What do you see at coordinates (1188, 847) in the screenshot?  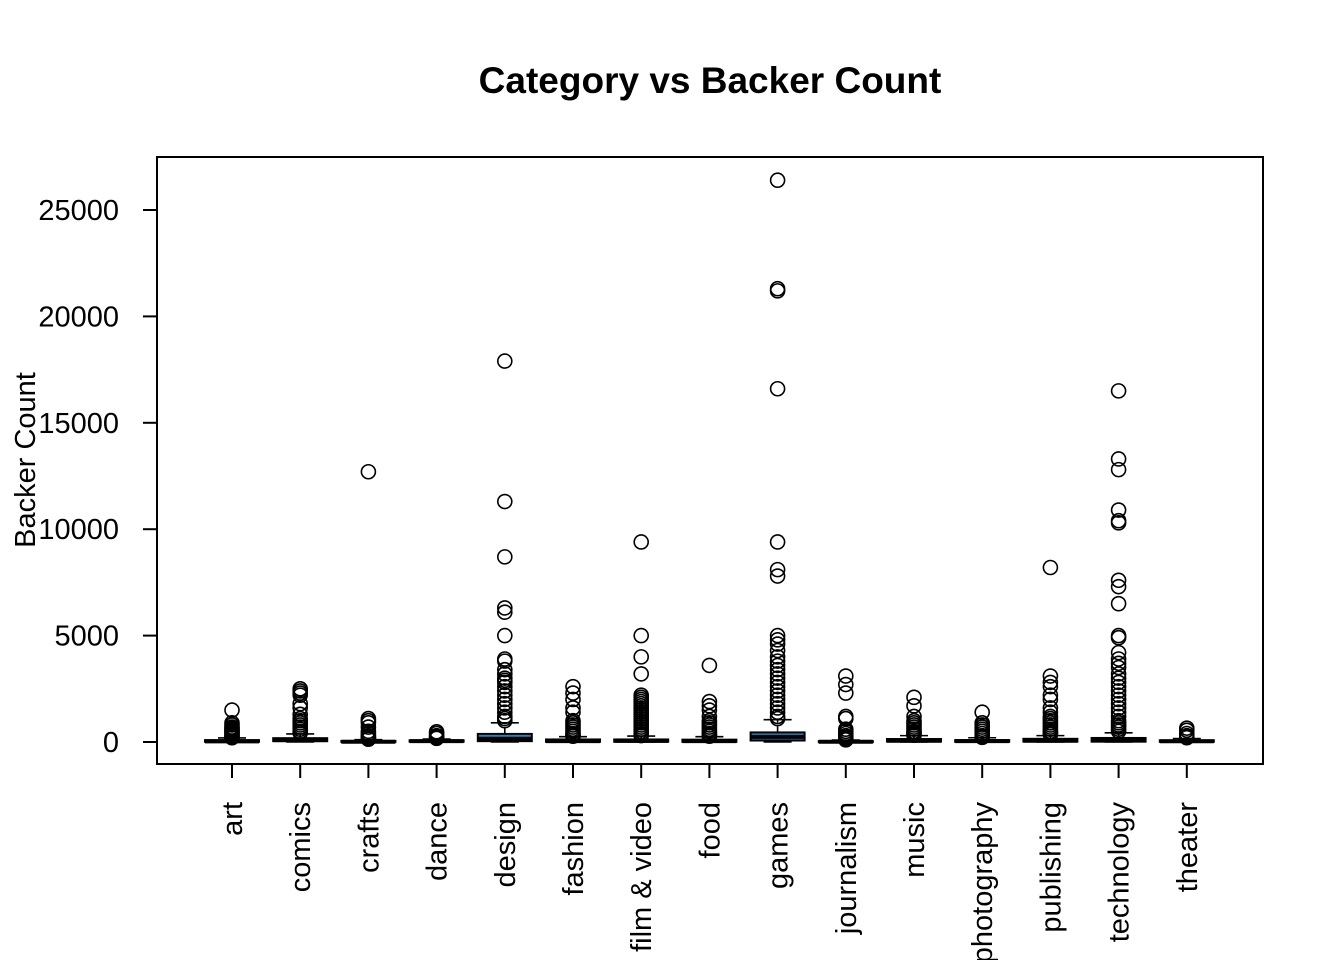 I see `x-tick-label: theater` at bounding box center [1188, 847].